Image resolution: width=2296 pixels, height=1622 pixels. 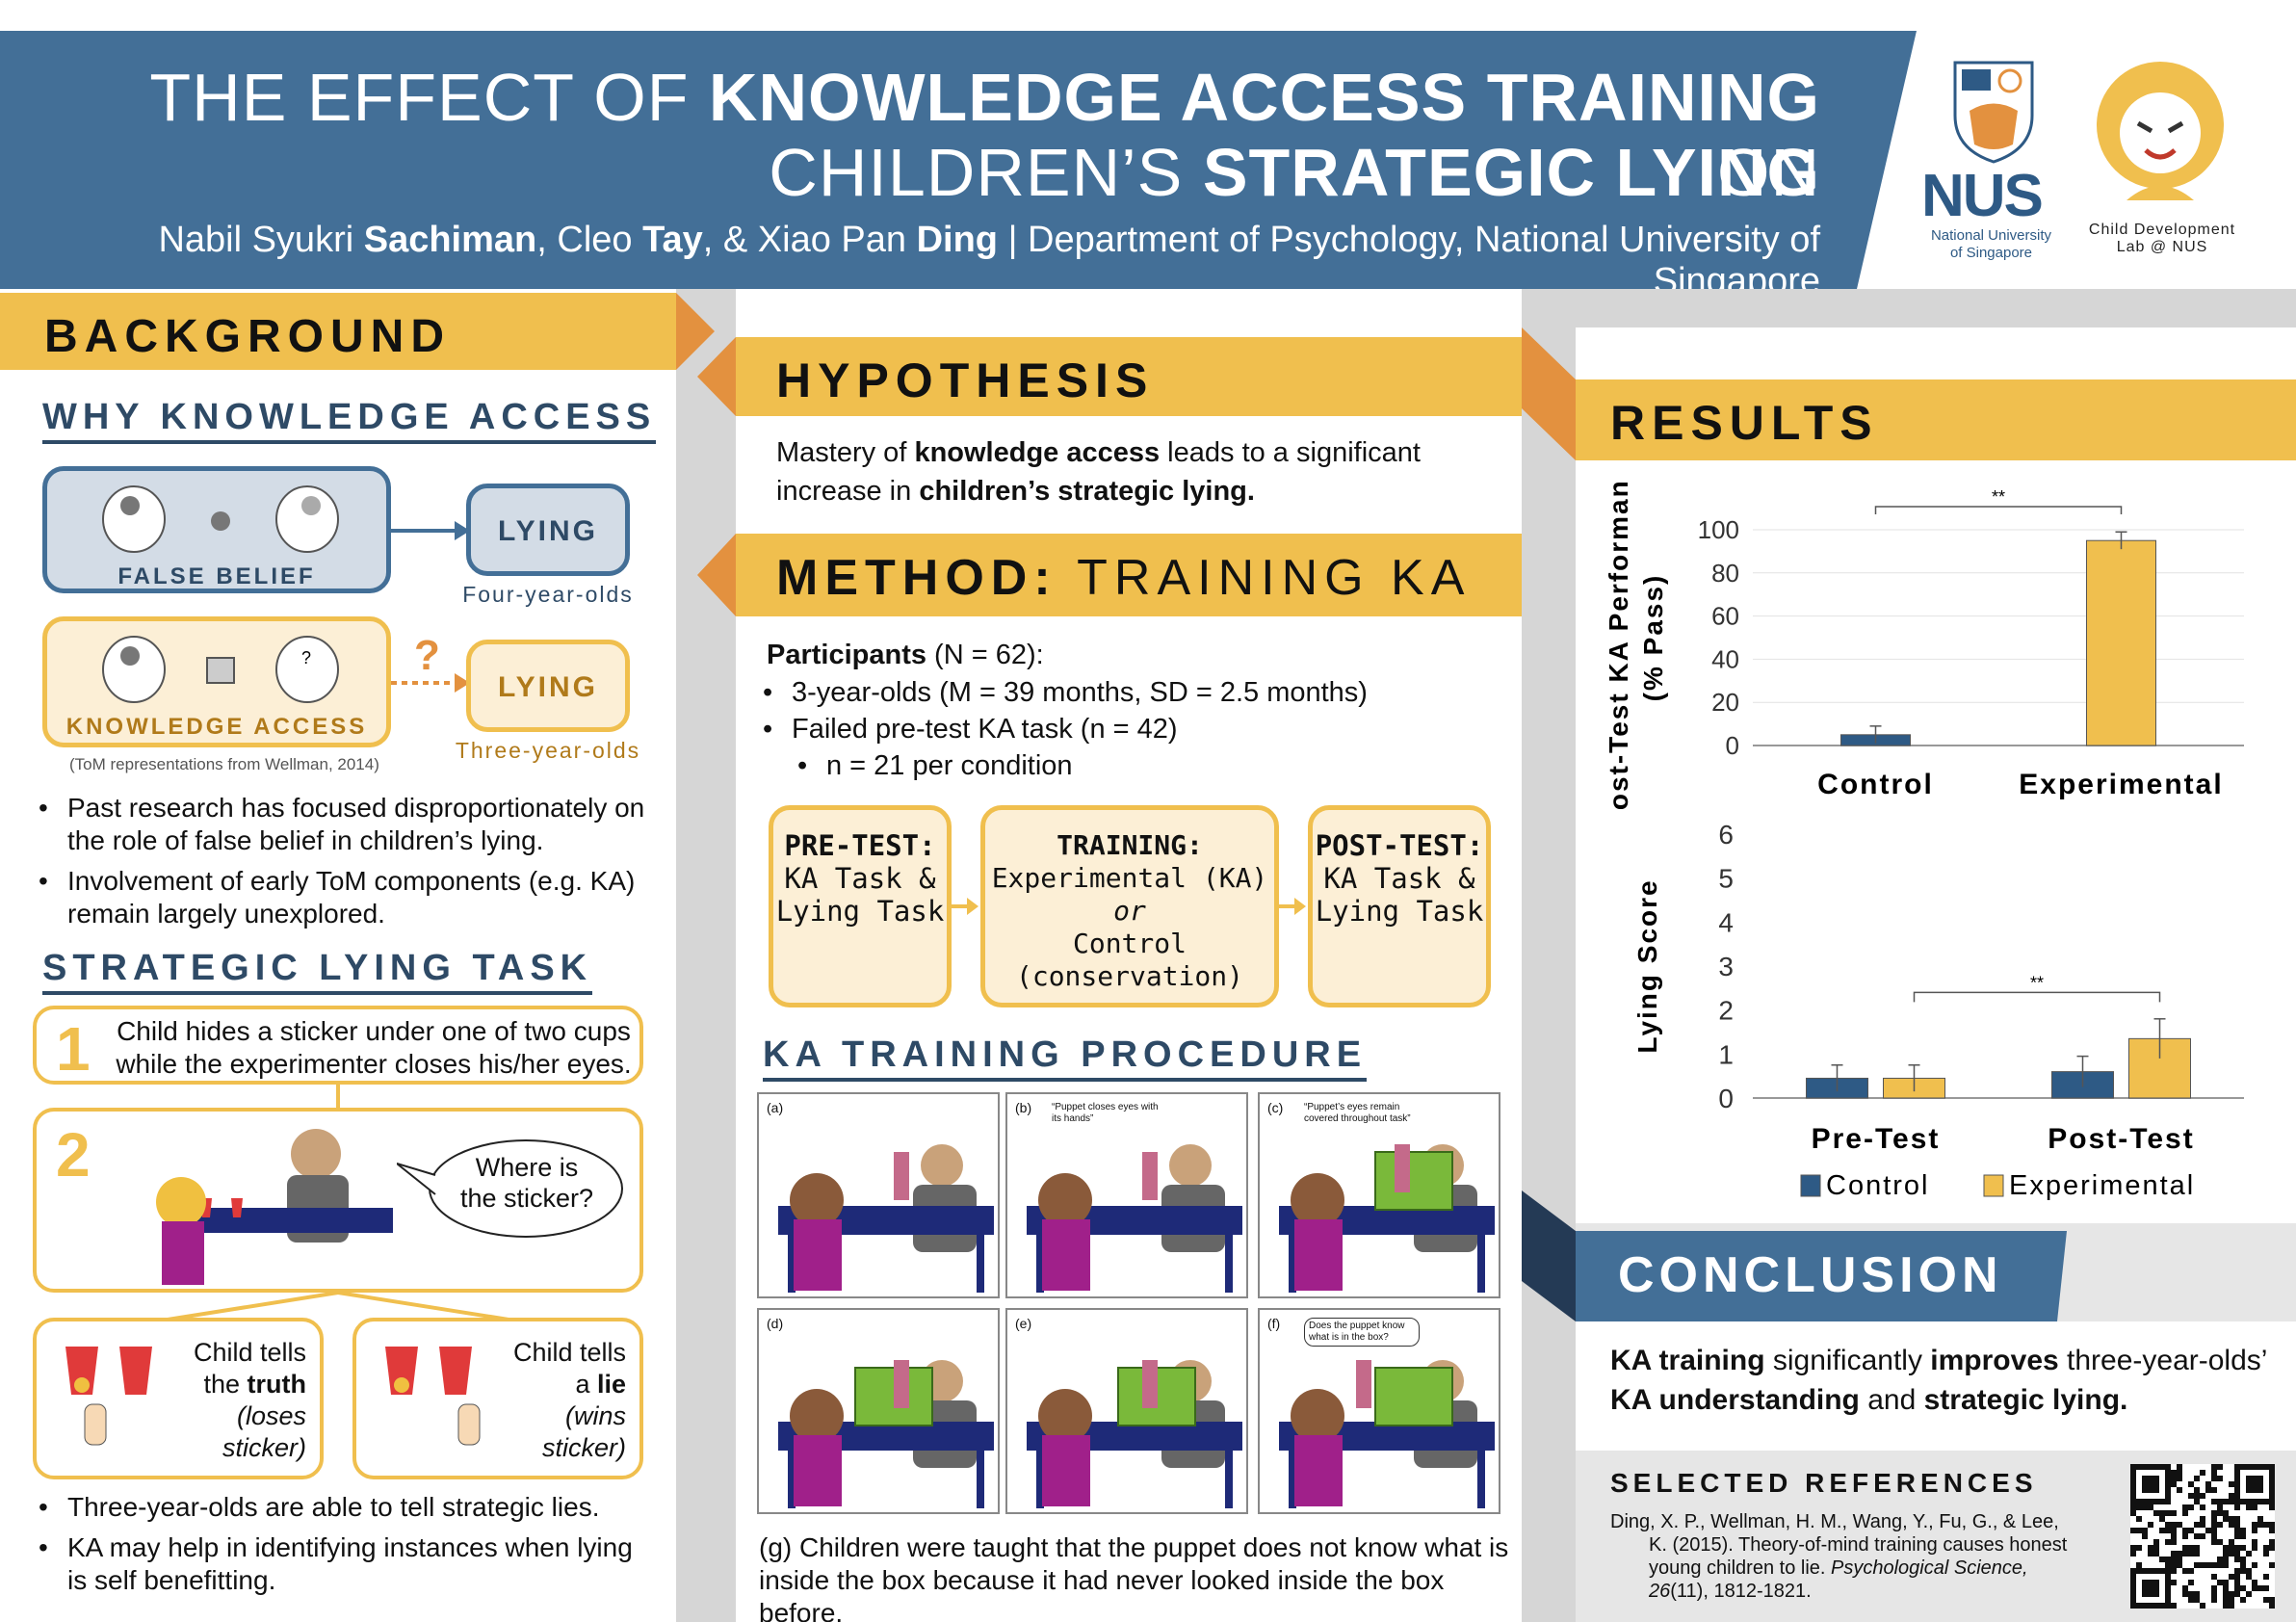 I want to click on method-heading: METHOD: TRAINING KA, so click(x=1129, y=575).